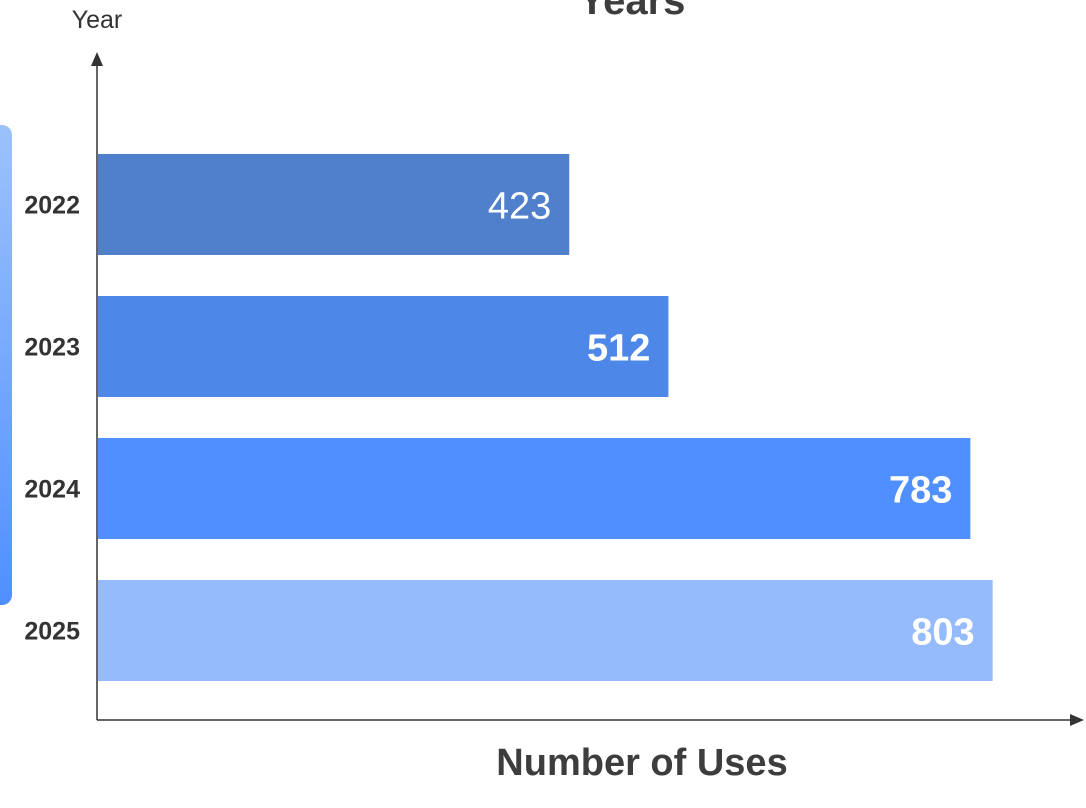 The height and width of the screenshot is (808, 1086). Describe the element at coordinates (632, 11) in the screenshot. I see `chart-title: Years` at that location.